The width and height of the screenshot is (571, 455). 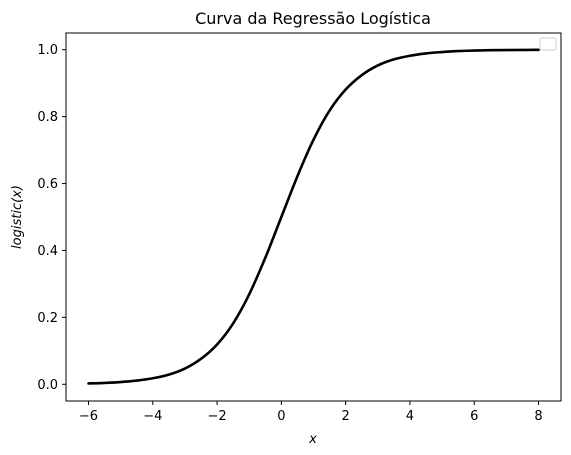 What do you see at coordinates (152, 416) in the screenshot?
I see `x-tick-label: −4` at bounding box center [152, 416].